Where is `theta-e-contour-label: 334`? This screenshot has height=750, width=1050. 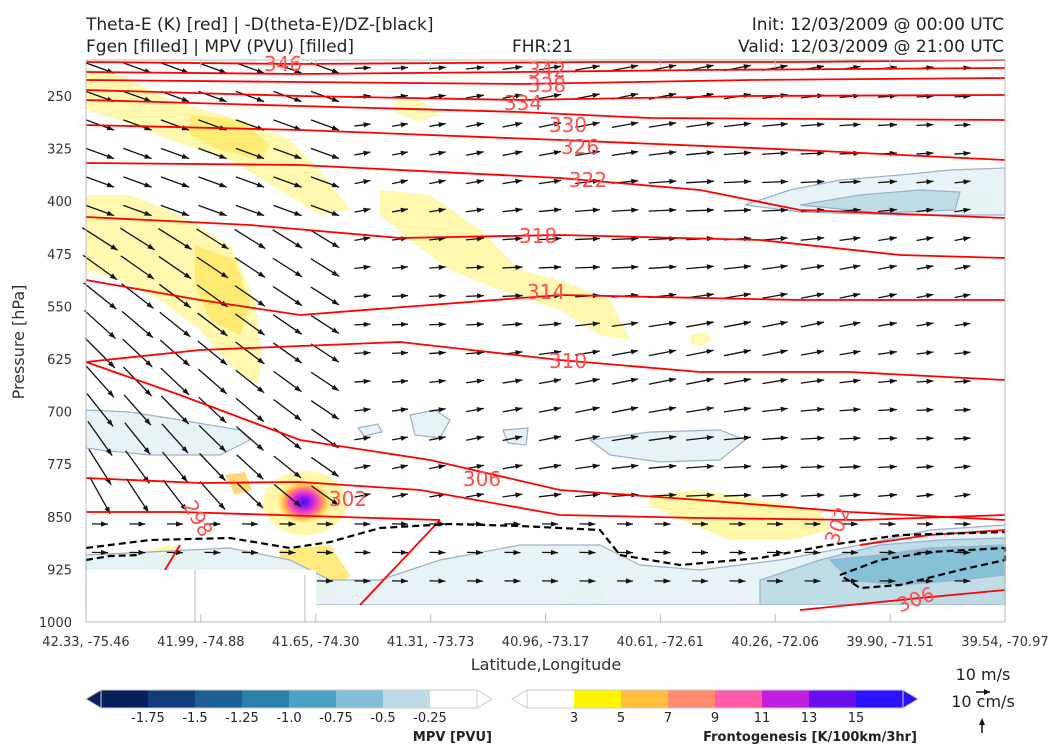 theta-e-contour-label: 334 is located at coordinates (523, 103).